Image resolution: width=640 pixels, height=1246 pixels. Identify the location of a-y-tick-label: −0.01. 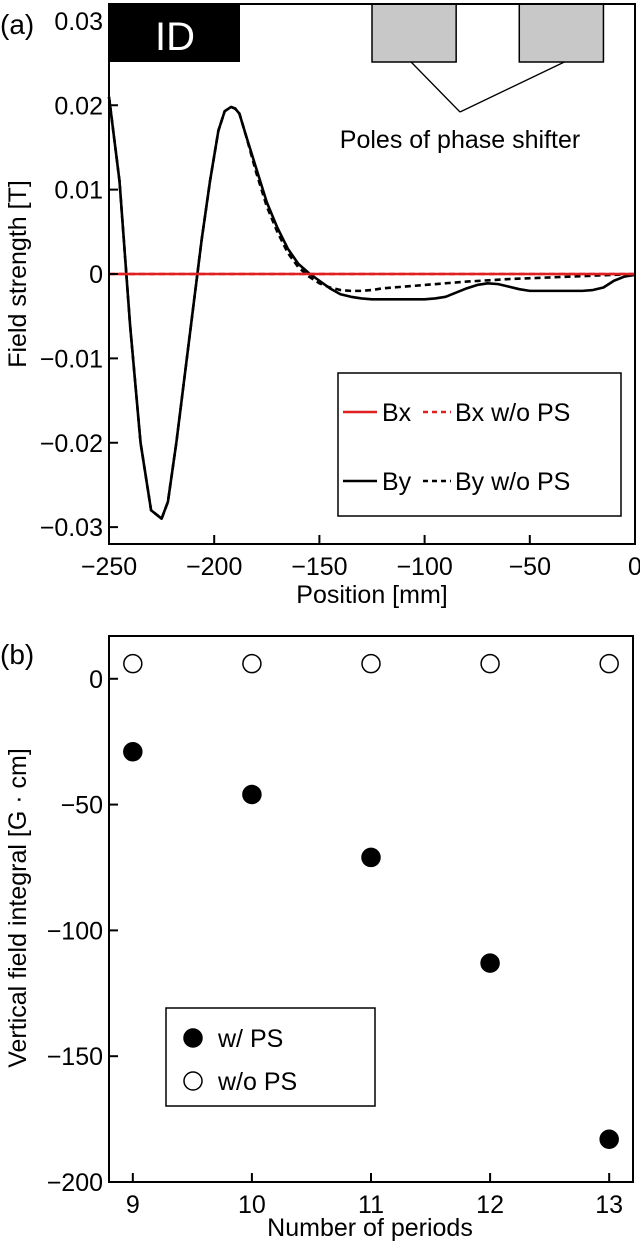
(71, 359).